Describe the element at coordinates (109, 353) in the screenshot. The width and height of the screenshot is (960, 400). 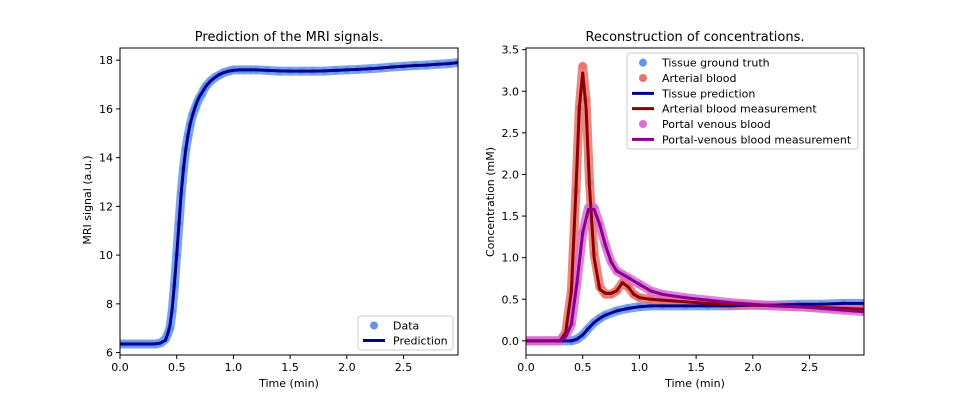
I see `y-tick-label: 6` at that location.